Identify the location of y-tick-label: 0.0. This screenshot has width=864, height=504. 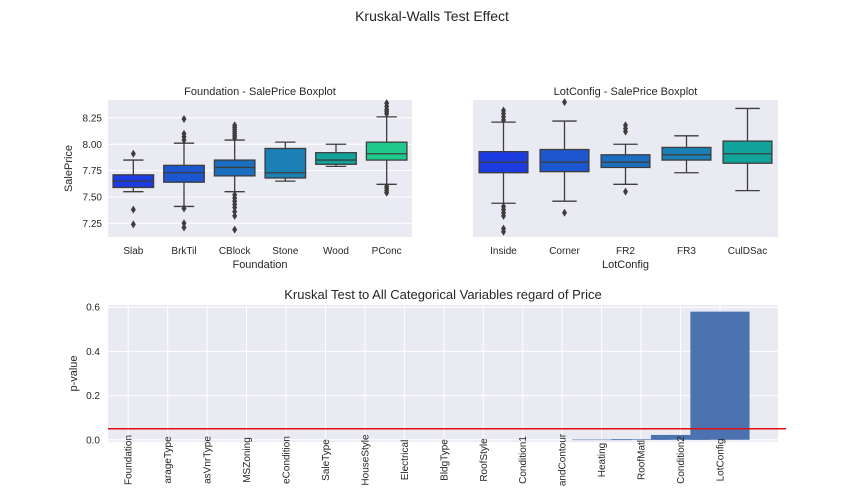
(93, 440).